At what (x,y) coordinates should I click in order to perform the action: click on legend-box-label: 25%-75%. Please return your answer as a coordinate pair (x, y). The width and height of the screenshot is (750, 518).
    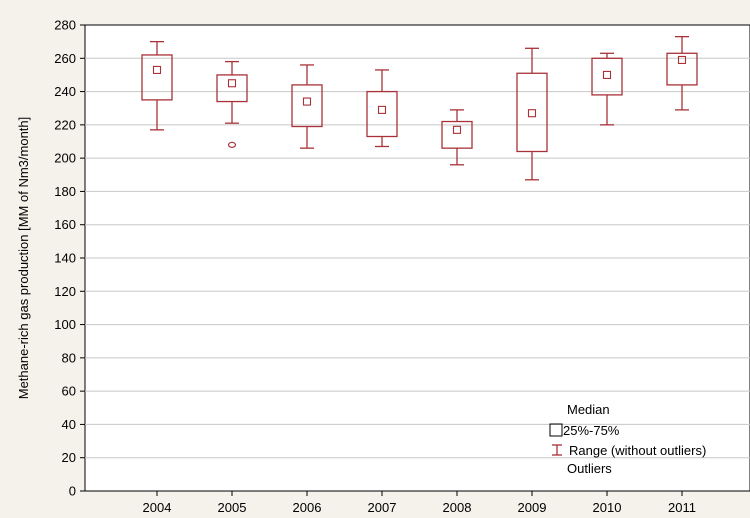
    Looking at the image, I should click on (591, 430).